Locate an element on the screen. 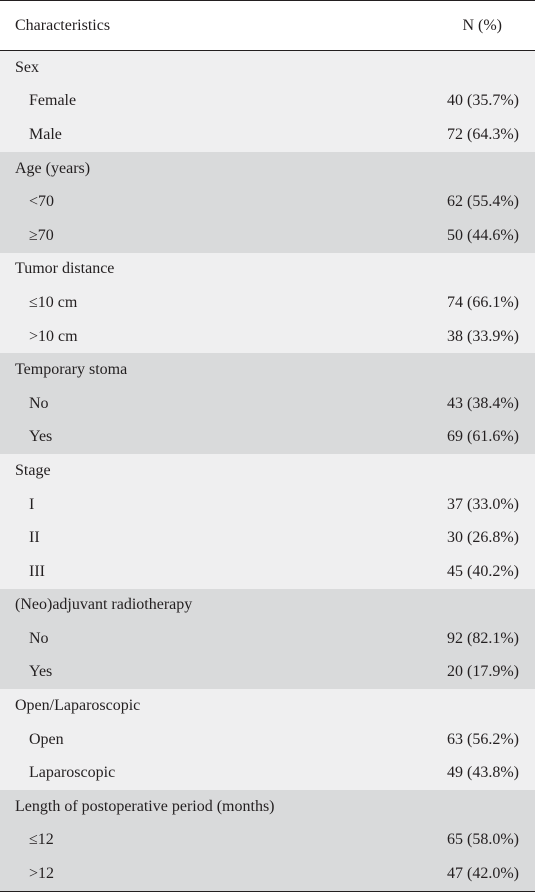 This screenshot has width=535, height=892. table-row: Open 63 (56.2%) is located at coordinates (267, 740).